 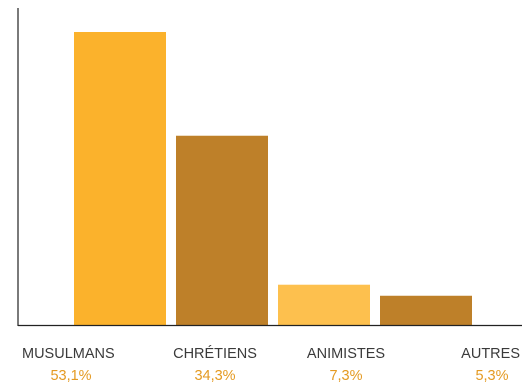 What do you see at coordinates (68, 354) in the screenshot?
I see `category-label-musulmans: MUSULMANS` at bounding box center [68, 354].